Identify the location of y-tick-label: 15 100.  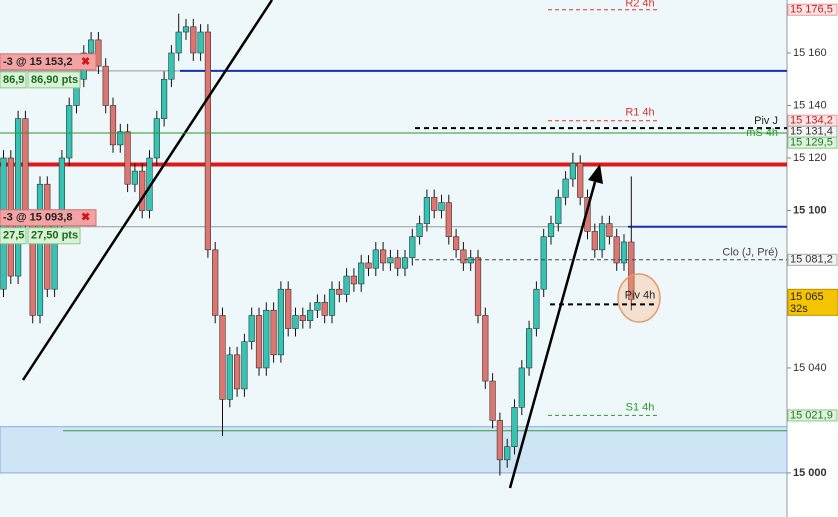
(810, 210).